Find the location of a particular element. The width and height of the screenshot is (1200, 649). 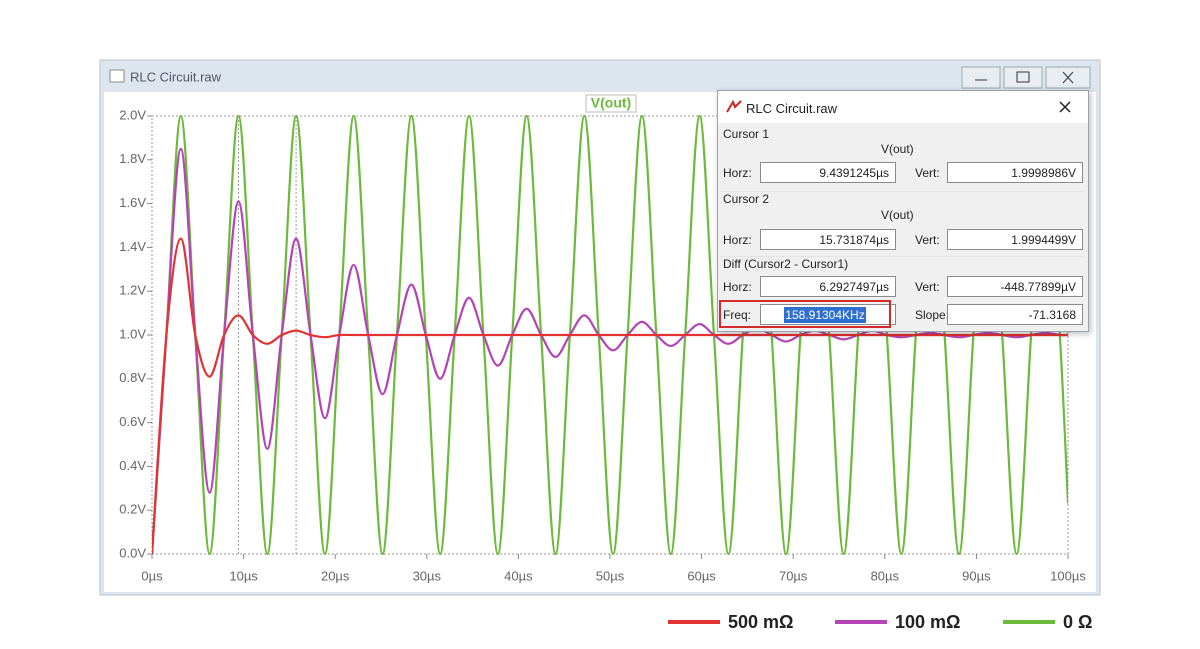

field-value: 9.4391245µs is located at coordinates (828, 172).